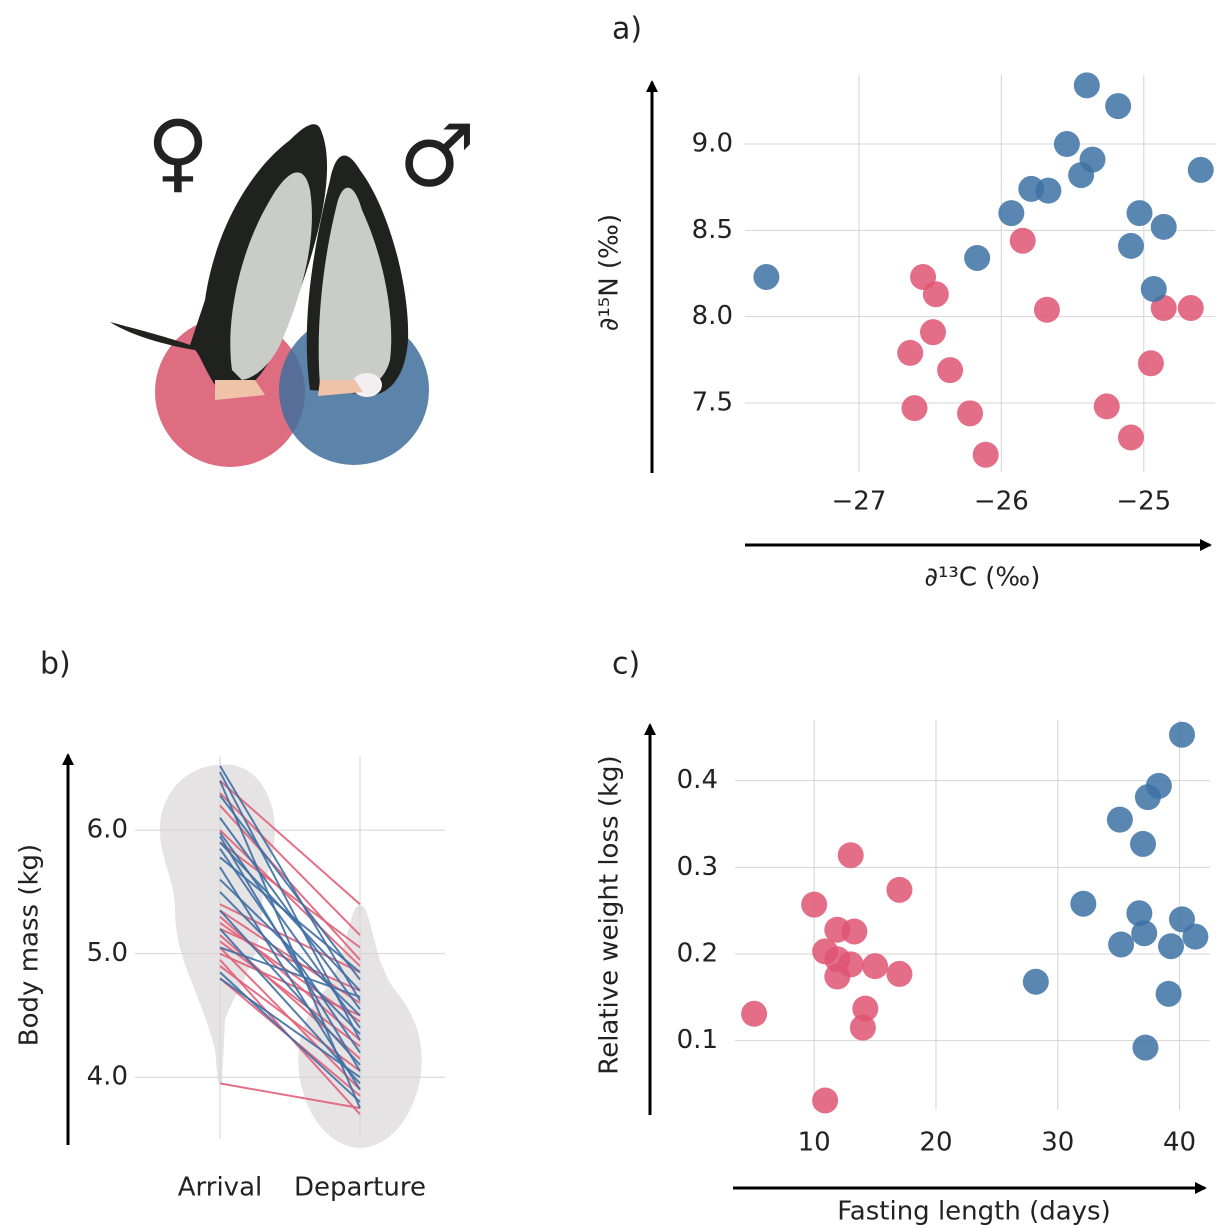  I want to click on panel-label: c), so click(626, 664).